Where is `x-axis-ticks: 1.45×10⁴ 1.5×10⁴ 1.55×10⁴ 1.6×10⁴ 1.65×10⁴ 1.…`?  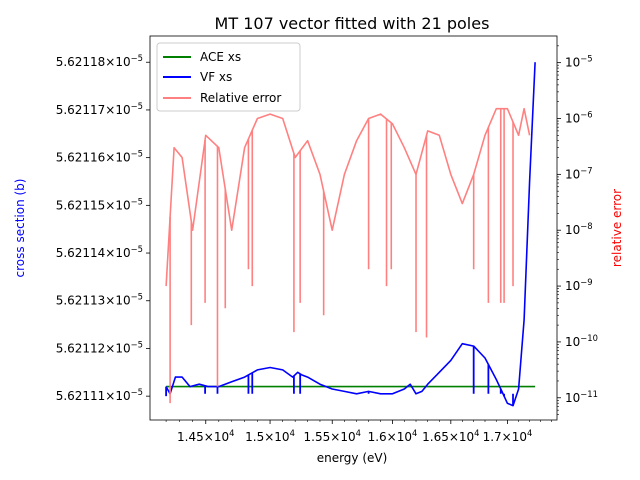
x-axis-ticks: 1.45×10⁴ 1.5×10⁴ 1.55×10⁴ 1.6×10⁴ 1.65×10⁴ 1.… is located at coordinates (358, 432).